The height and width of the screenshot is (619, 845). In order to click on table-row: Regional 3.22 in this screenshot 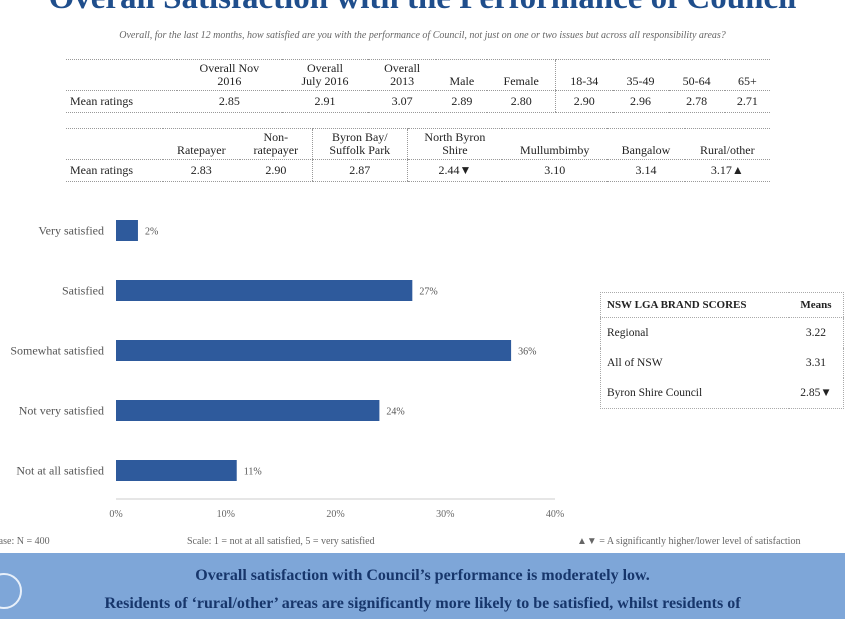, I will do `click(722, 333)`.